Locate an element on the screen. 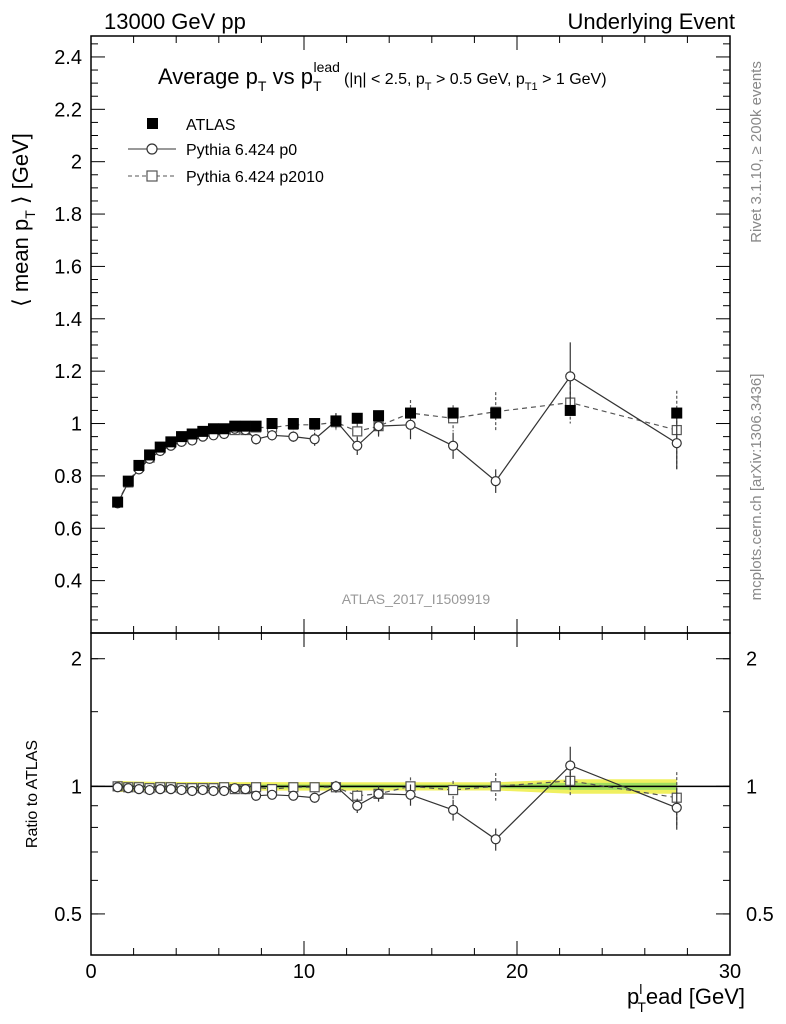  mcplots-label: mcplots.cern.ch [arXiv:1306.3436] is located at coordinates (756, 487).